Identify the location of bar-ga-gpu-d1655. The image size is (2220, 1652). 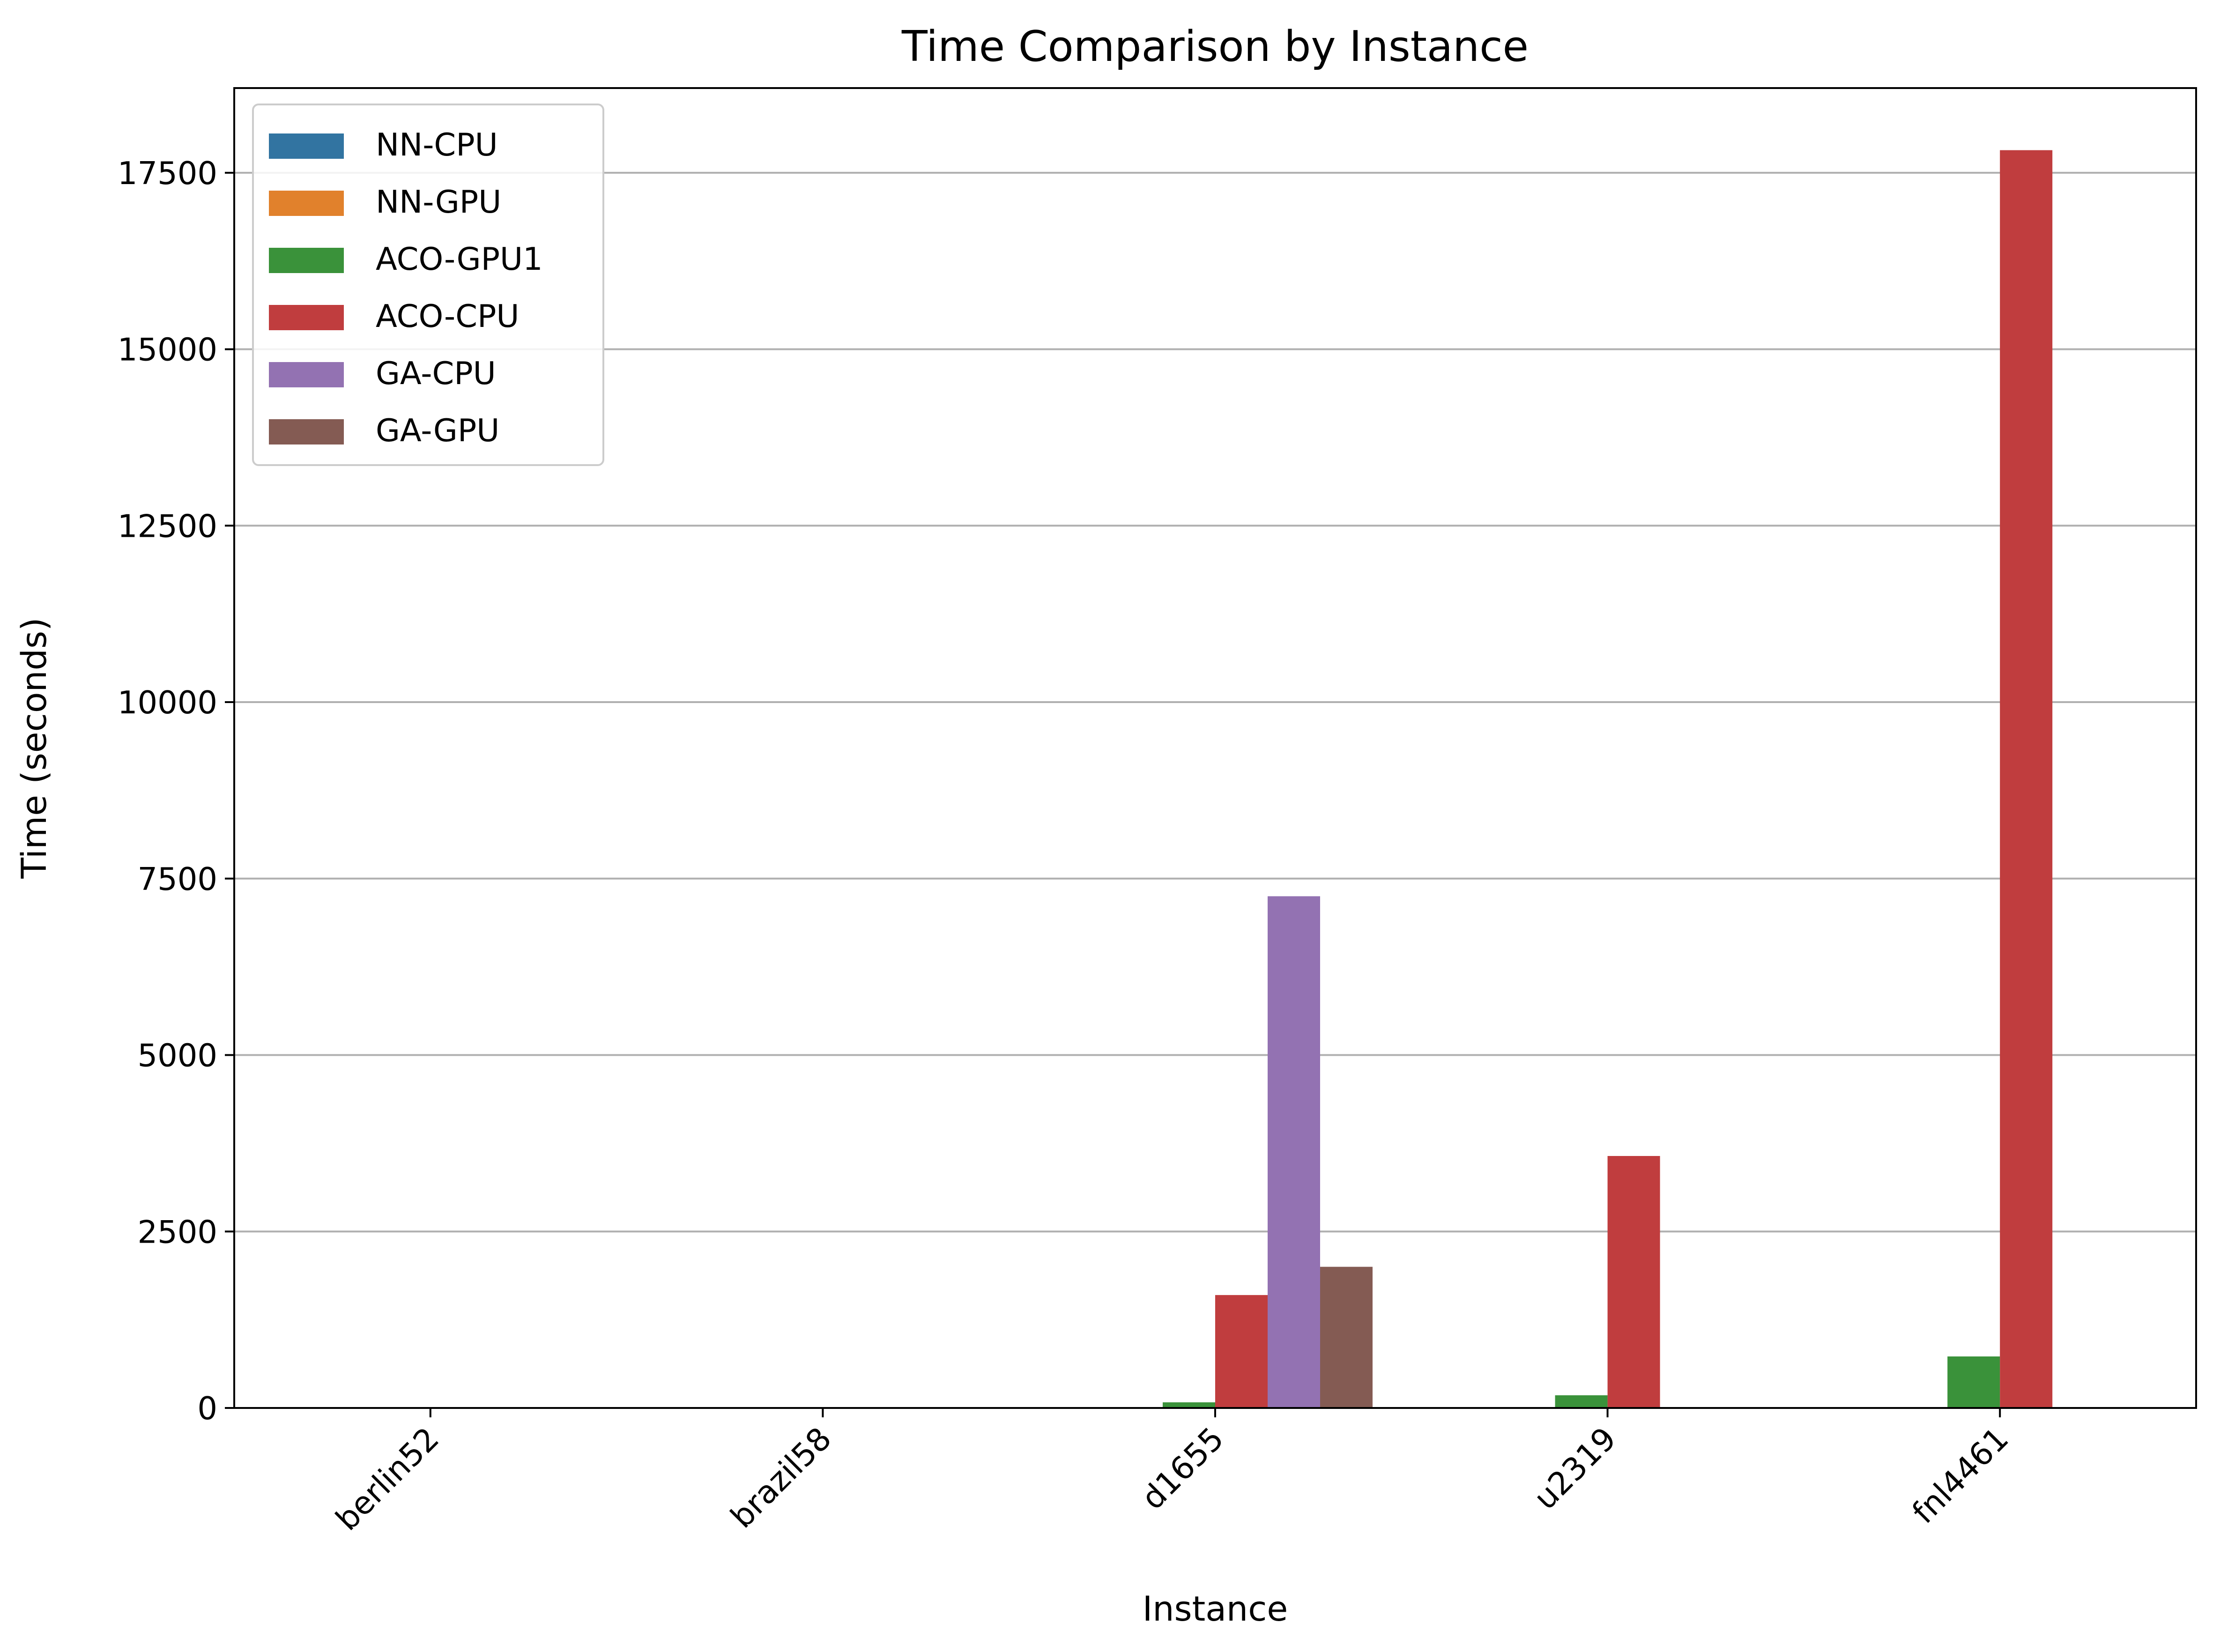
(1346, 1337).